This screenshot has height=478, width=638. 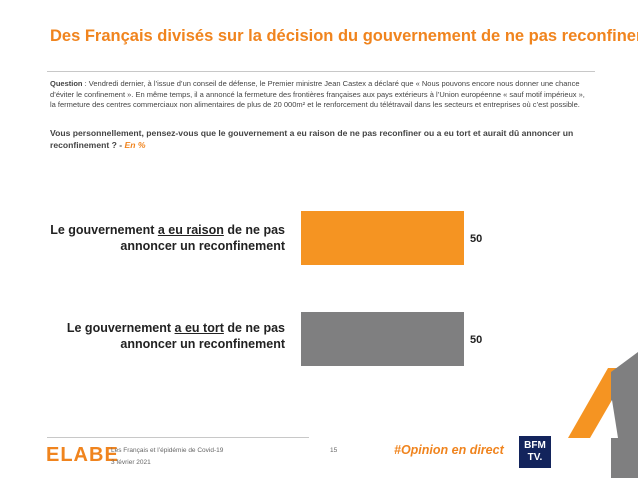 I want to click on hashtag-opinion: #Opinion en direct, so click(x=449, y=450).